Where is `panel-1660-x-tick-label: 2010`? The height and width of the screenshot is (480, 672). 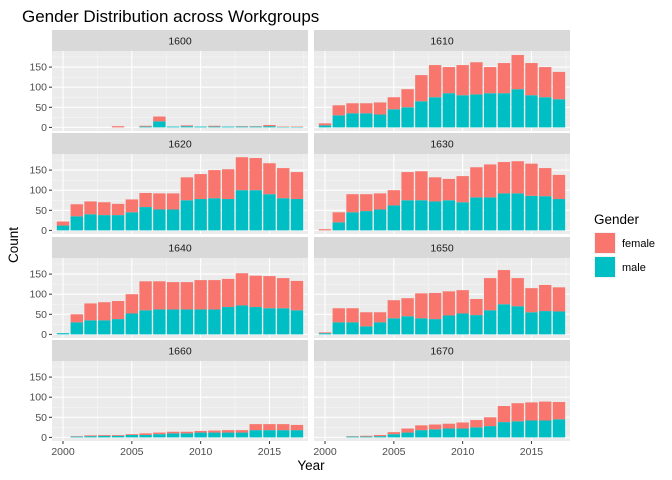
panel-1660-x-tick-label: 2010 is located at coordinates (201, 452).